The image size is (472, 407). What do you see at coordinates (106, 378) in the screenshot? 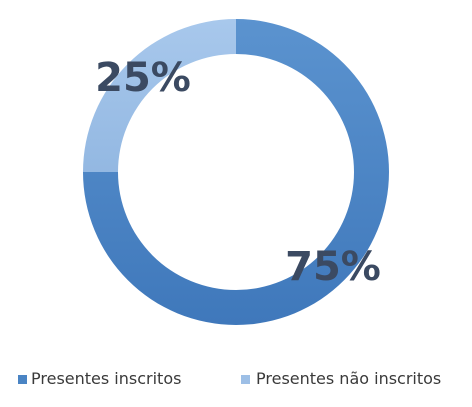
I see `legend-label-presentes-inscritos: Presentes inscritos` at bounding box center [106, 378].